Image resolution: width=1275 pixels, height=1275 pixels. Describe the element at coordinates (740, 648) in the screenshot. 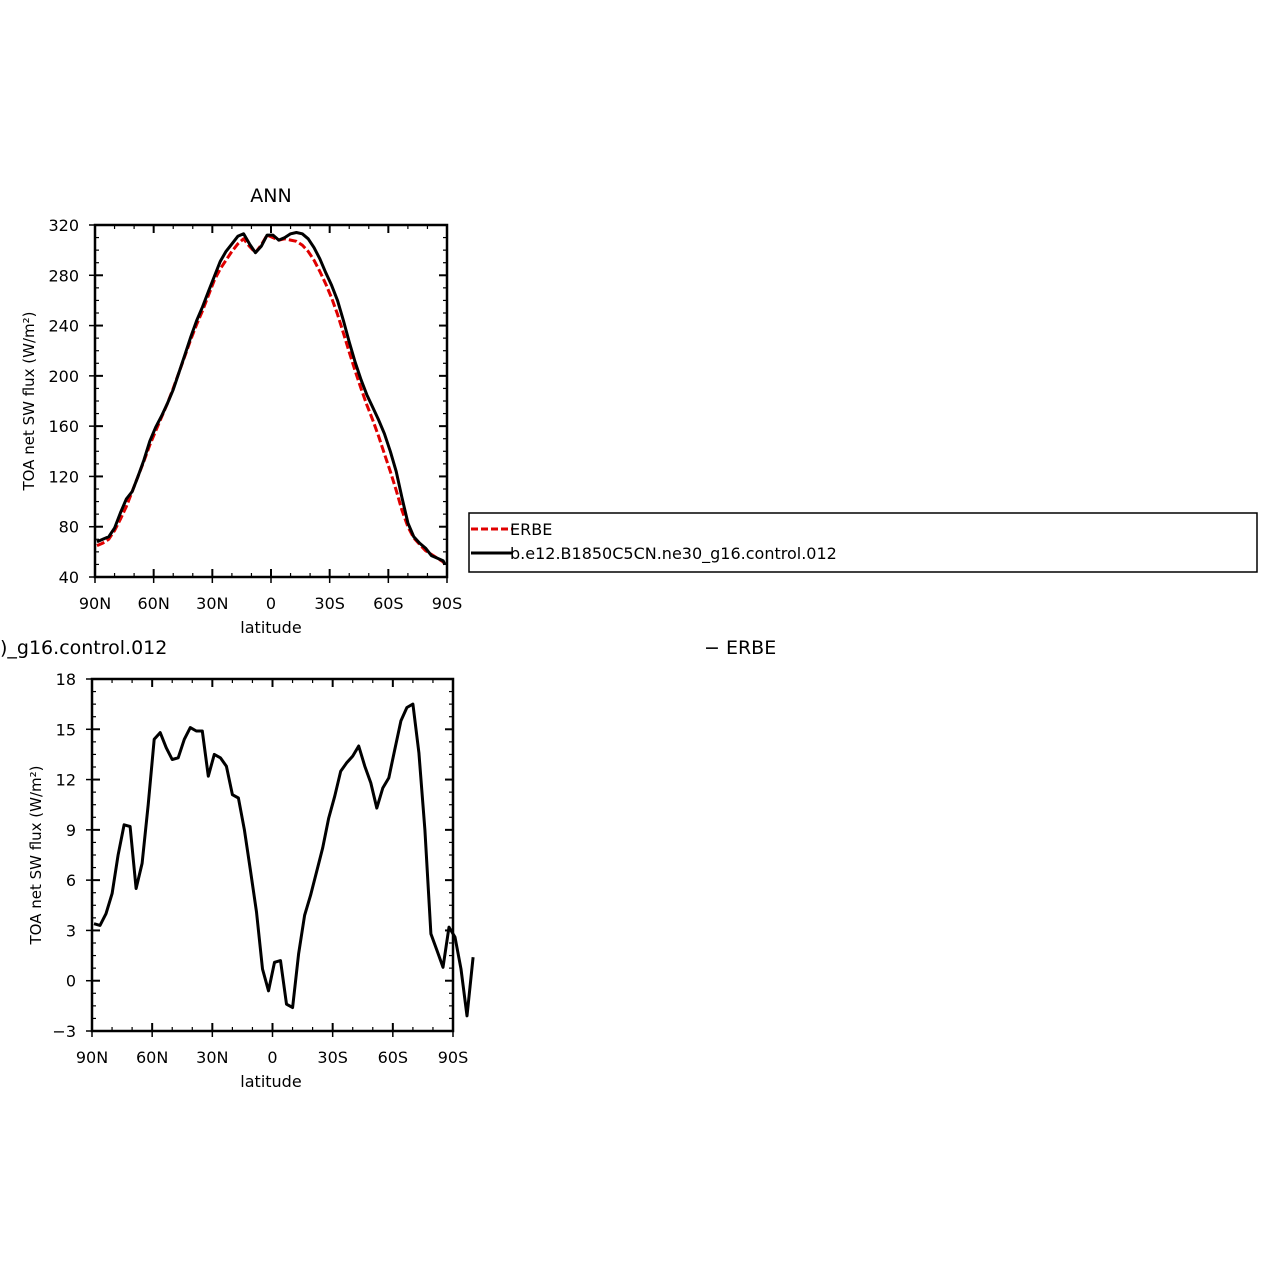

I see `panel2-title-right: − ERBE` at that location.